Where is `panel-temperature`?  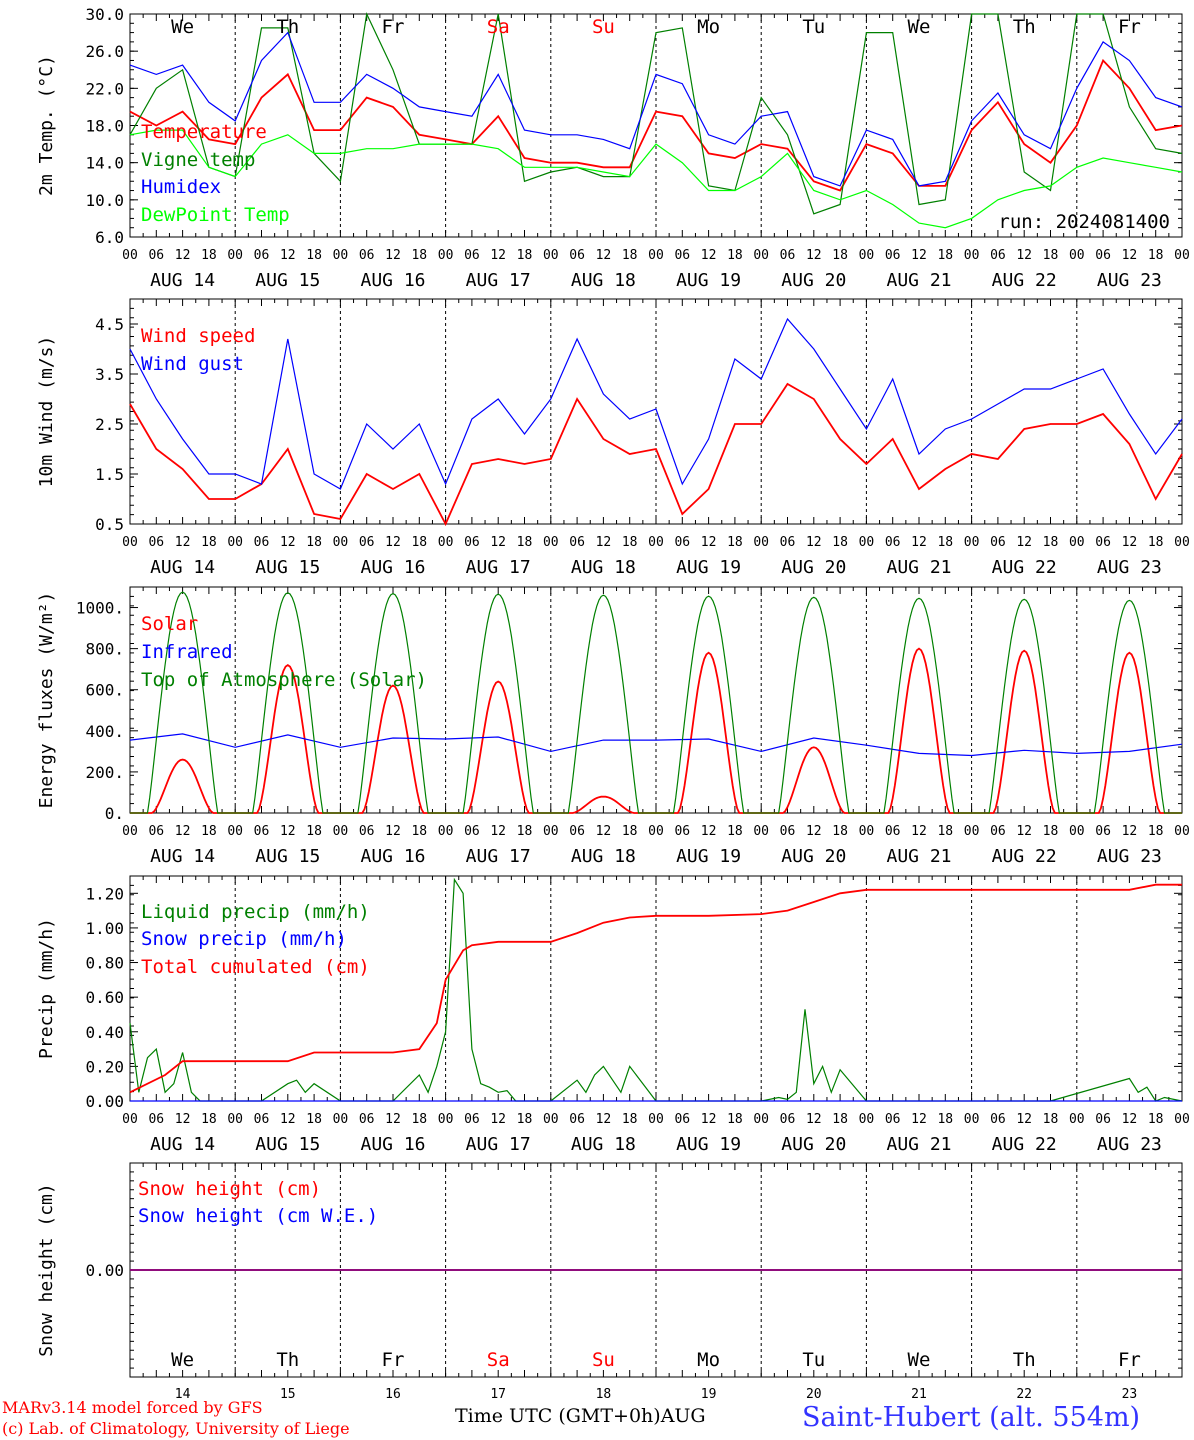
panel-temperature is located at coordinates (656, 124).